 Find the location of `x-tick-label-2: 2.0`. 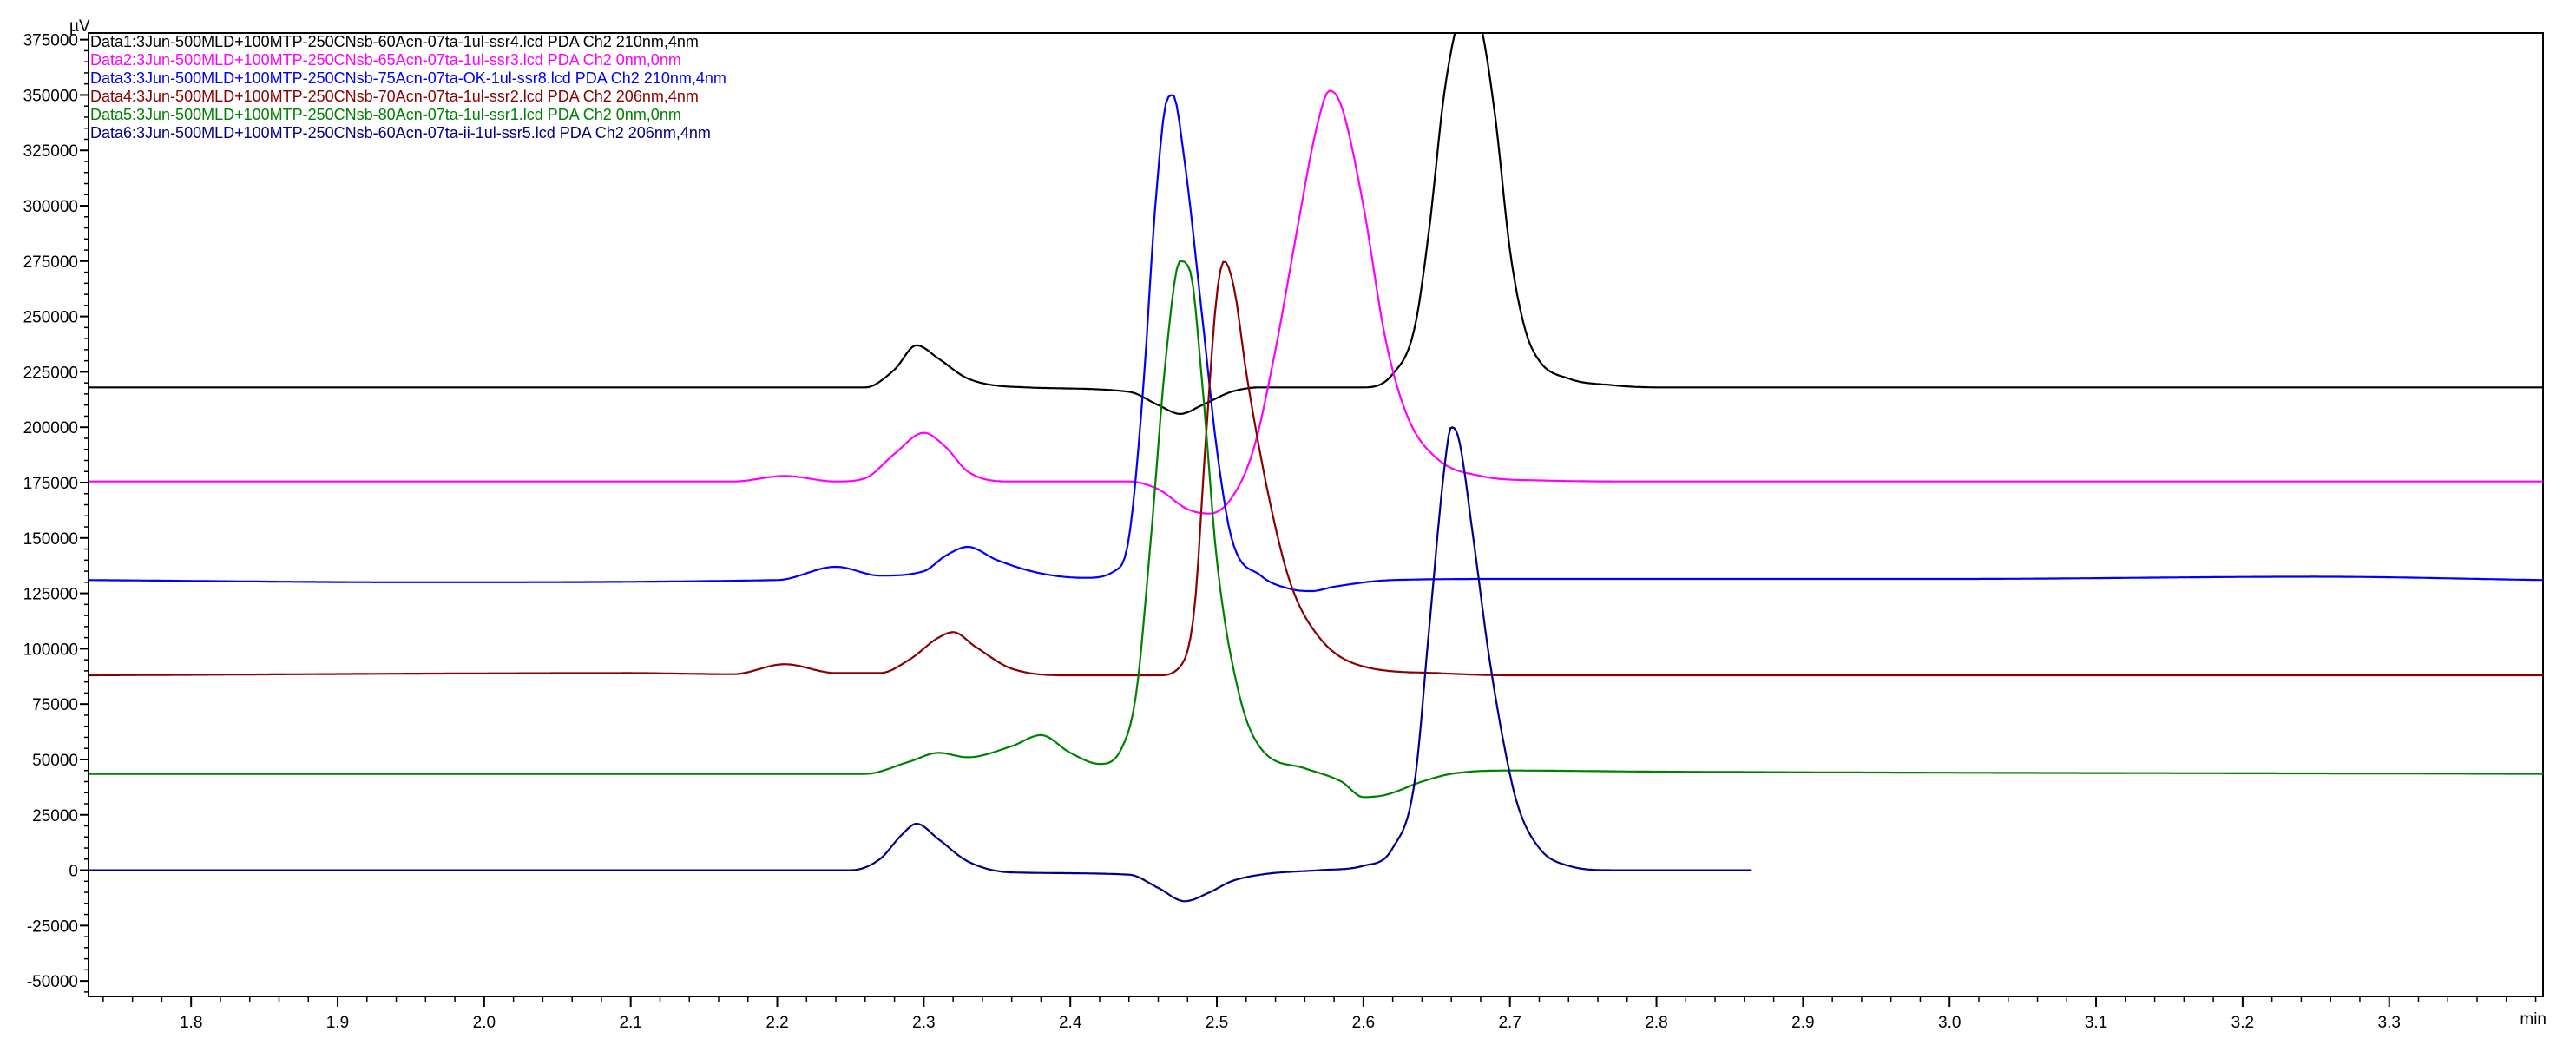

x-tick-label-2: 2.0 is located at coordinates (485, 1023).